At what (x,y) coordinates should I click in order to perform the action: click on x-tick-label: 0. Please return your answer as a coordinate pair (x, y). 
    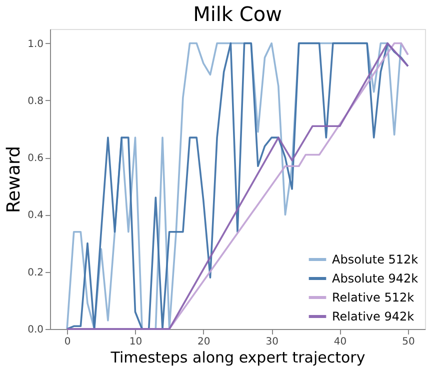
    Looking at the image, I should click on (67, 342).